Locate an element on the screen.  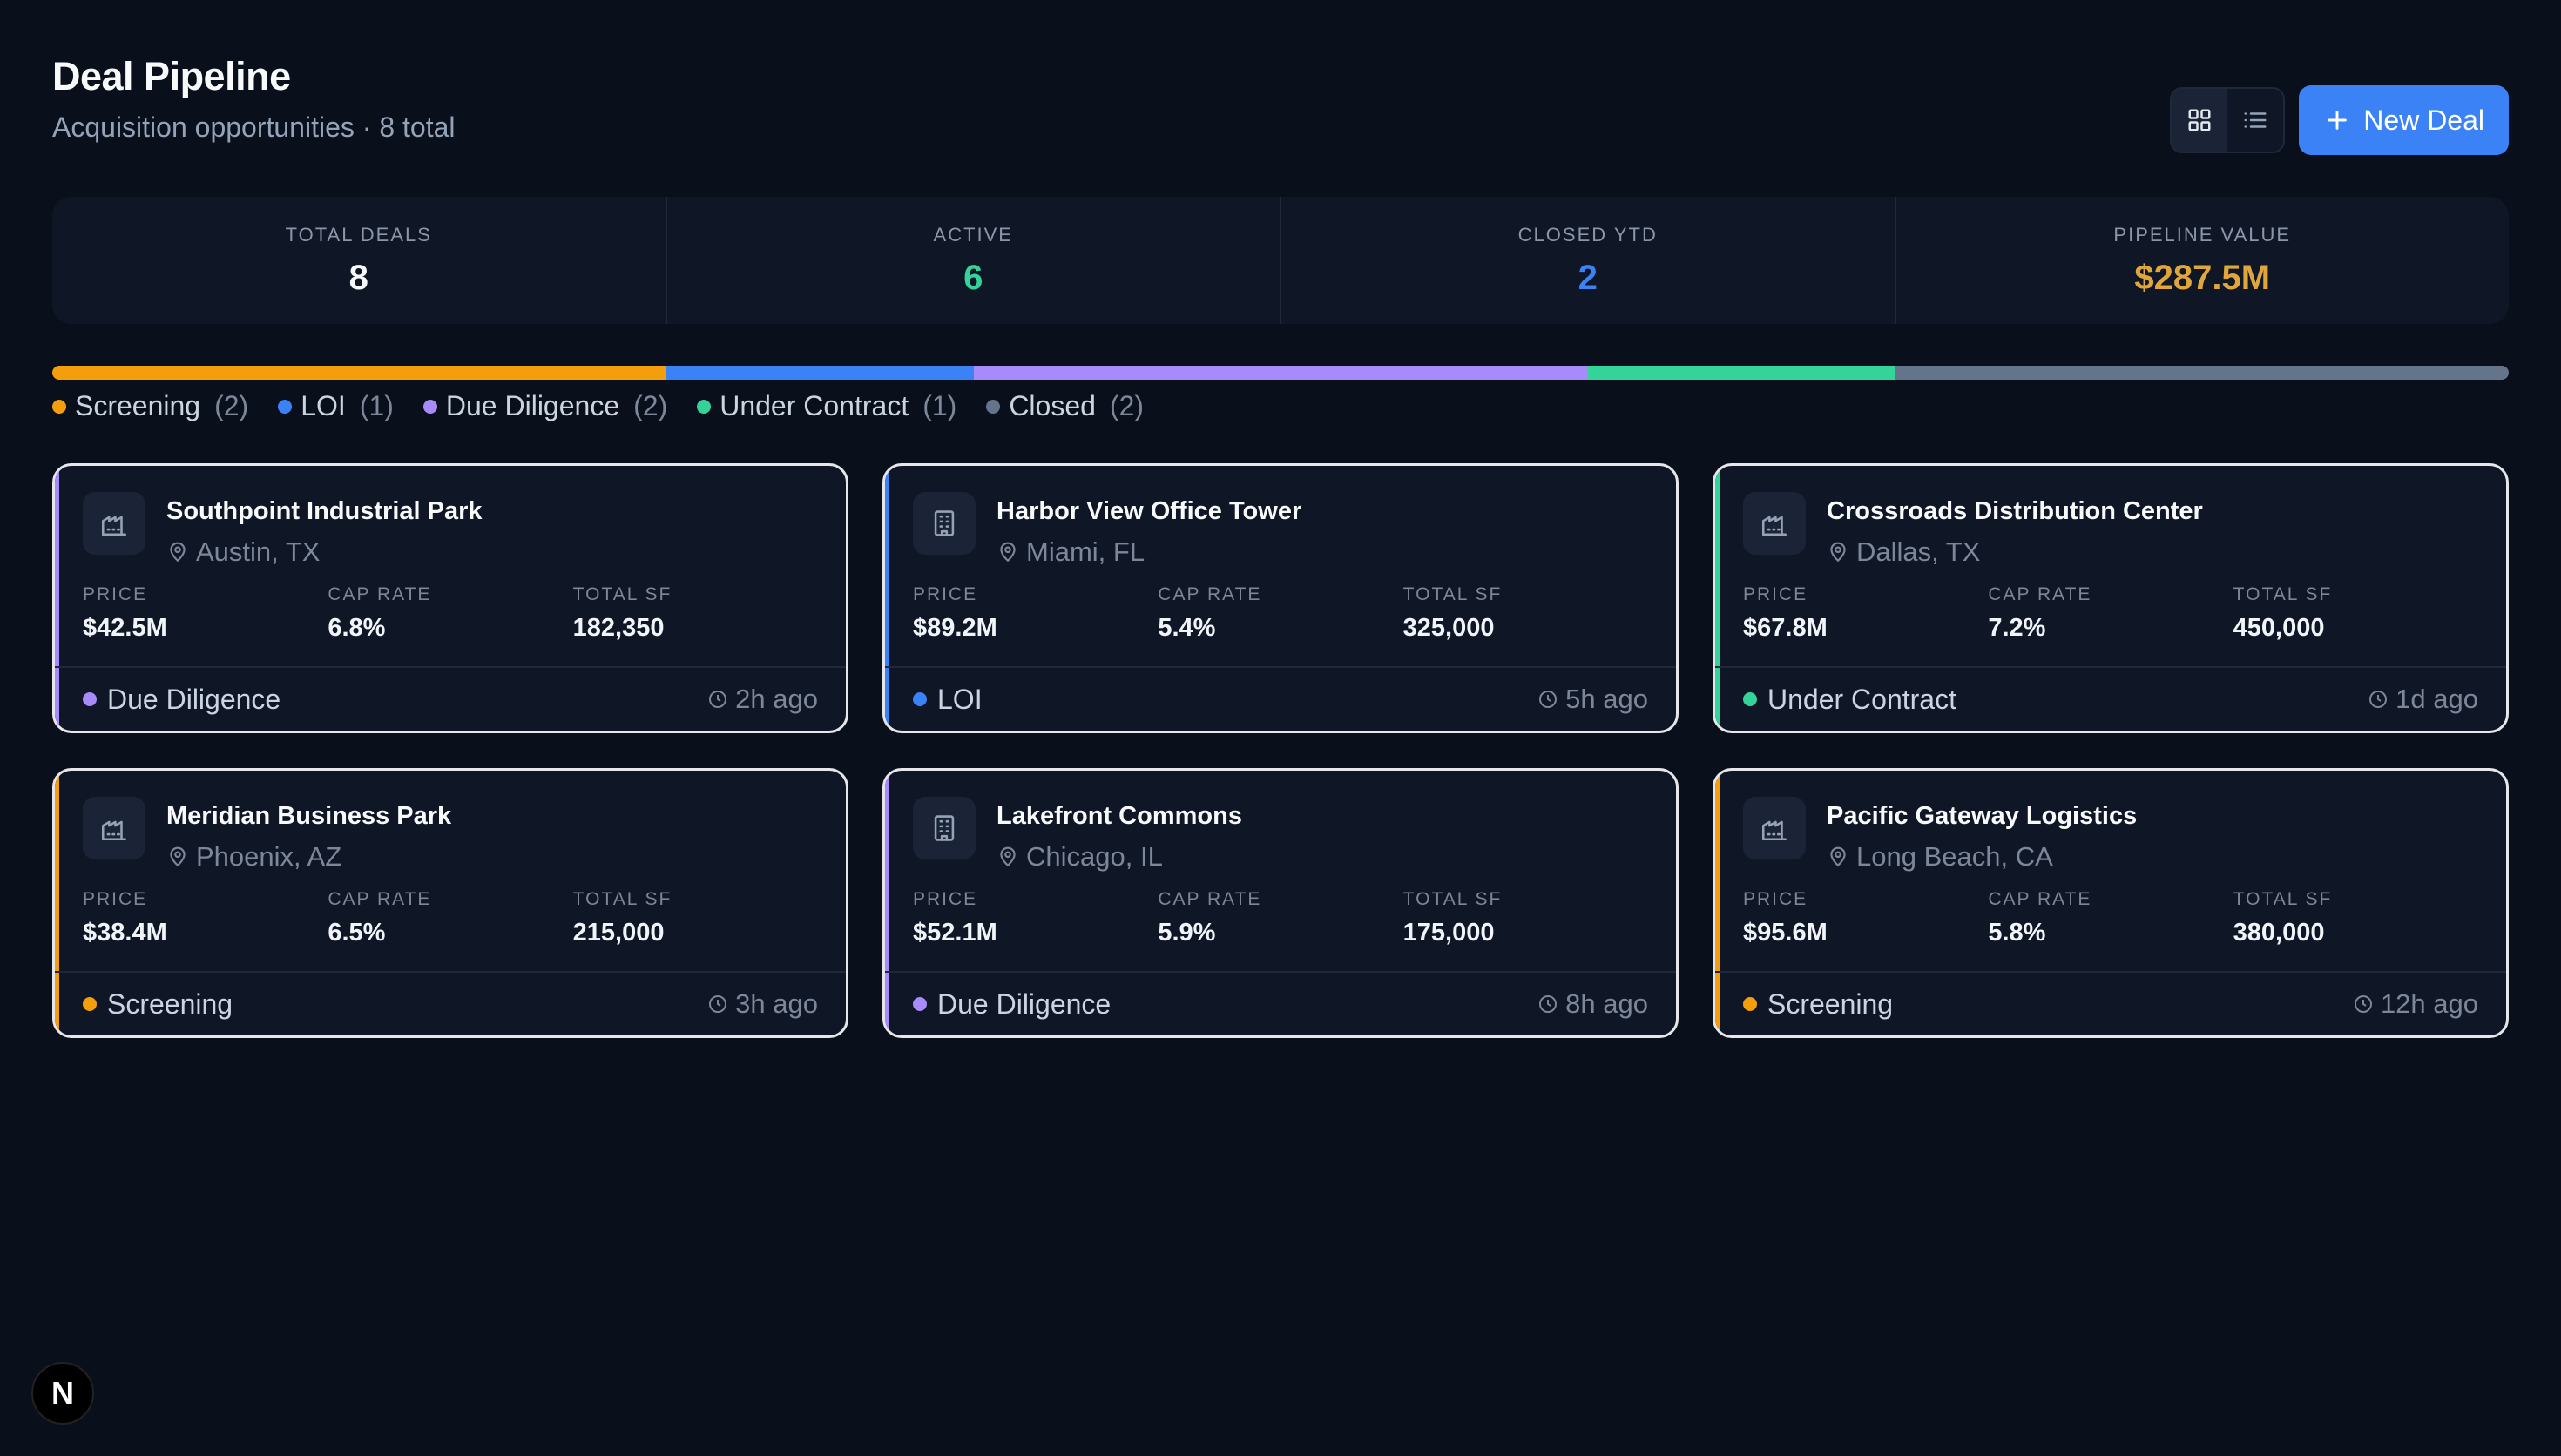
deal-card-footer: Due Diligence 2h ago is located at coordinates (450, 698).